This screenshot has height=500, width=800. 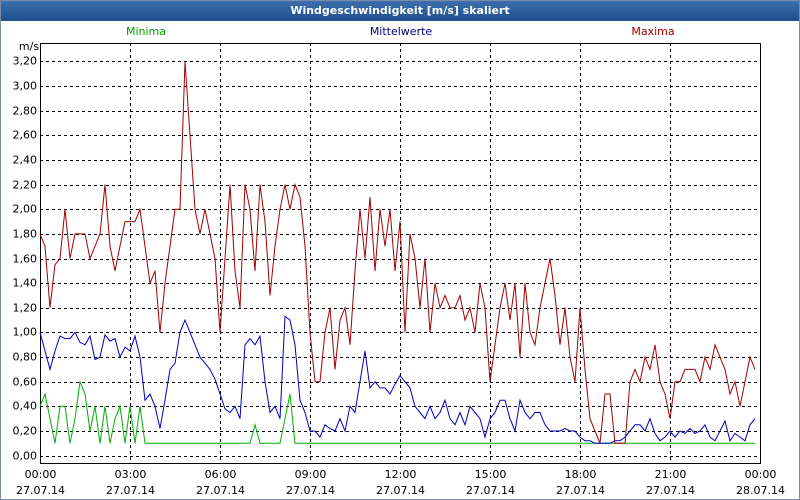 What do you see at coordinates (25, 357) in the screenshot?
I see `y-tick-label: 0,80` at bounding box center [25, 357].